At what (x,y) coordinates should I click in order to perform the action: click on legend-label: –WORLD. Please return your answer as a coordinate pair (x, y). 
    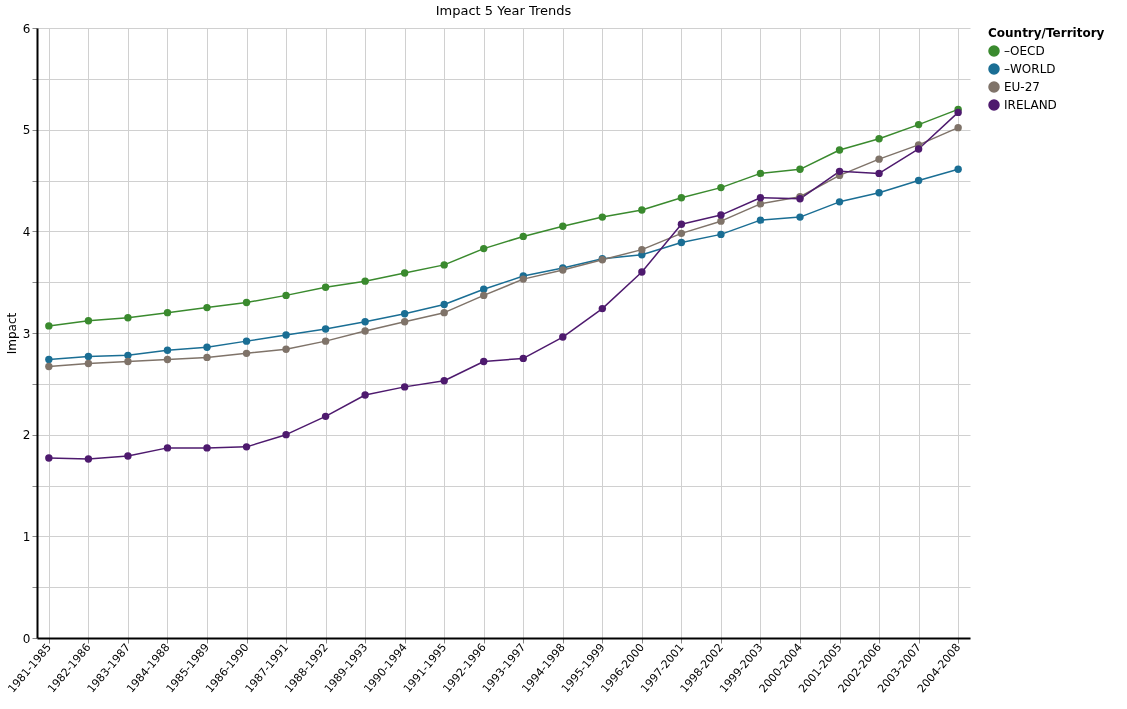
    Looking at the image, I should click on (1030, 69).